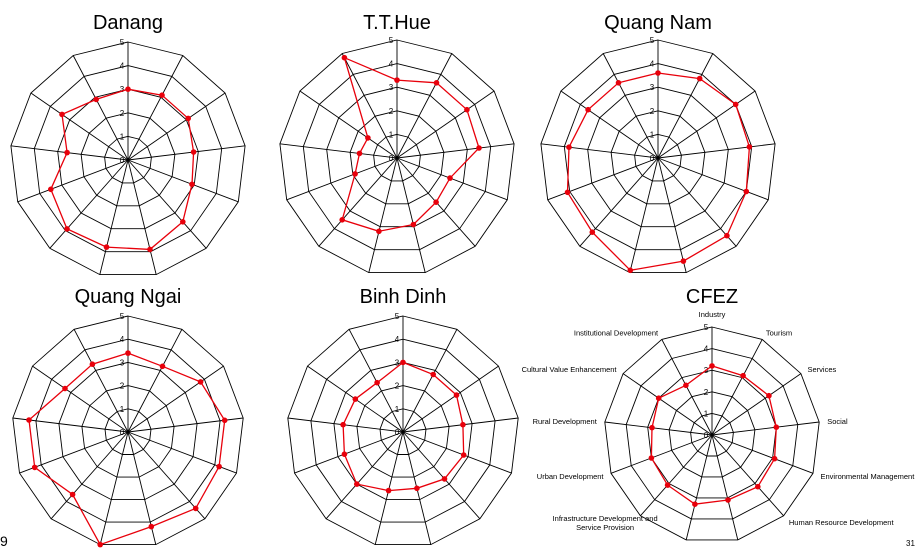 The height and width of the screenshot is (549, 924). Describe the element at coordinates (868, 476) in the screenshot. I see `axis-label: Environmental Management` at that location.